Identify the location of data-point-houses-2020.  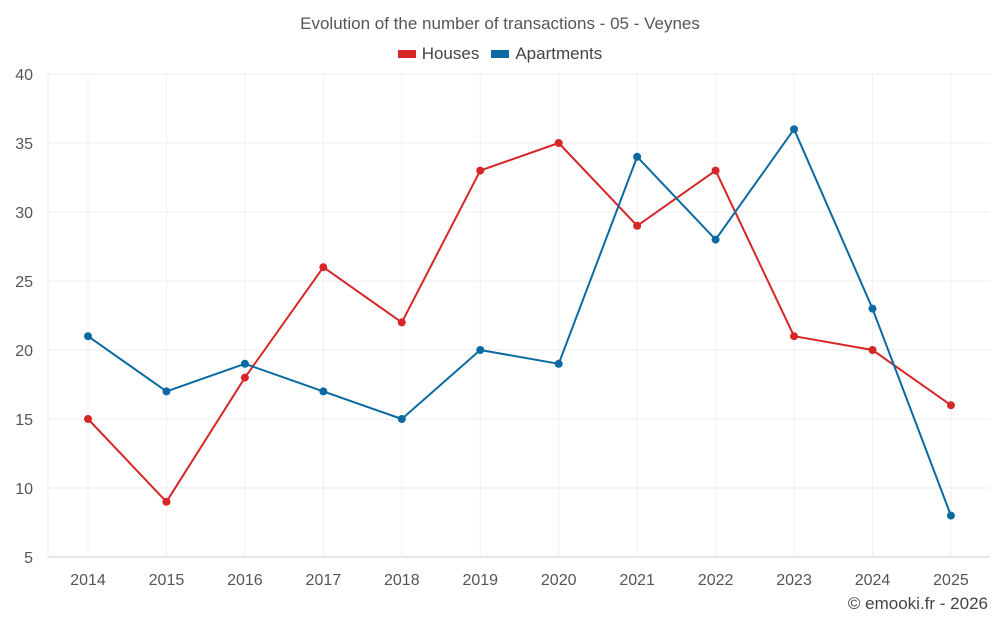
(558, 143).